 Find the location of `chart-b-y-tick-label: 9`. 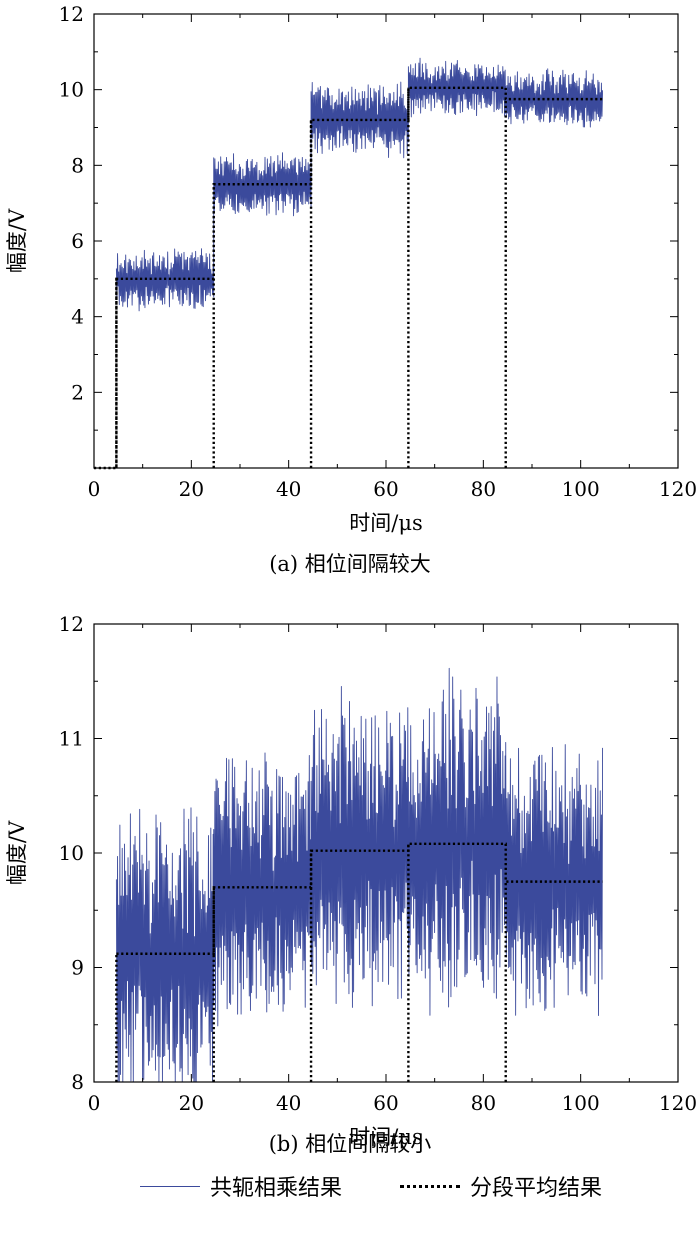

chart-b-y-tick-label: 9 is located at coordinates (77, 968).